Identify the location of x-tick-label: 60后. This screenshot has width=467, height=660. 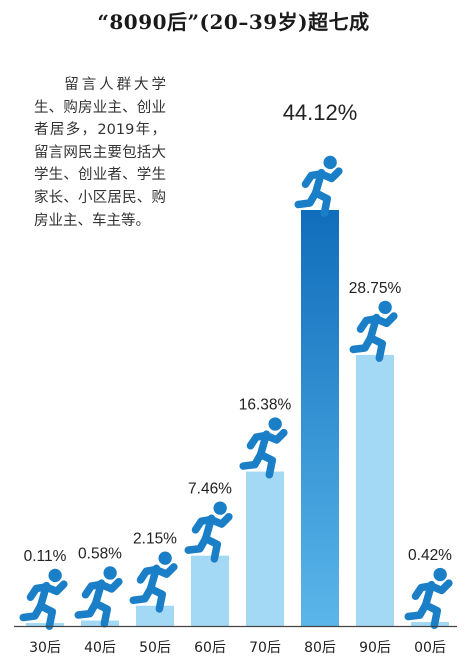
(210, 648).